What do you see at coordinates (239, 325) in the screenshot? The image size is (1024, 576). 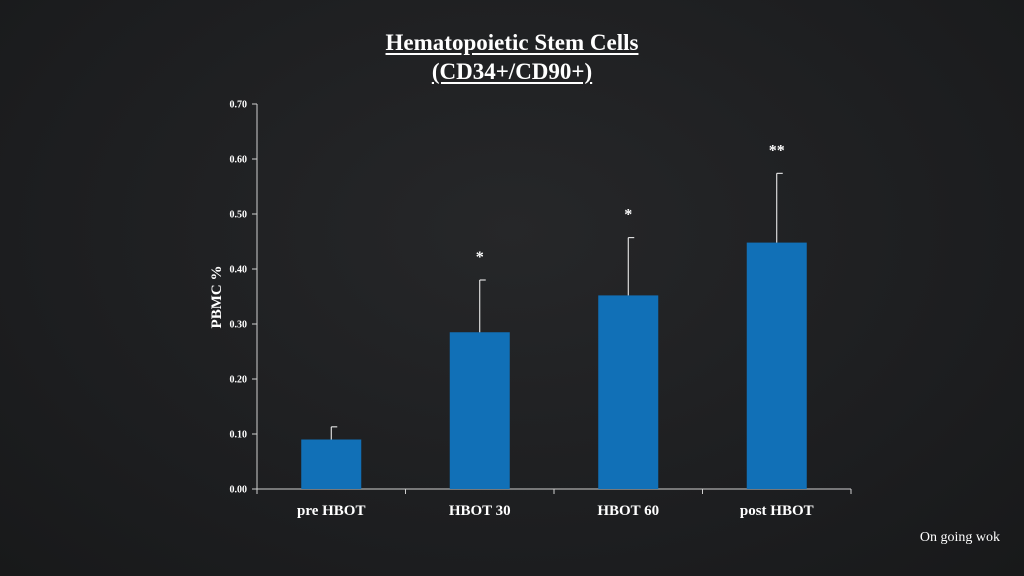 I see `y-tick-label: 0.30` at bounding box center [239, 325].